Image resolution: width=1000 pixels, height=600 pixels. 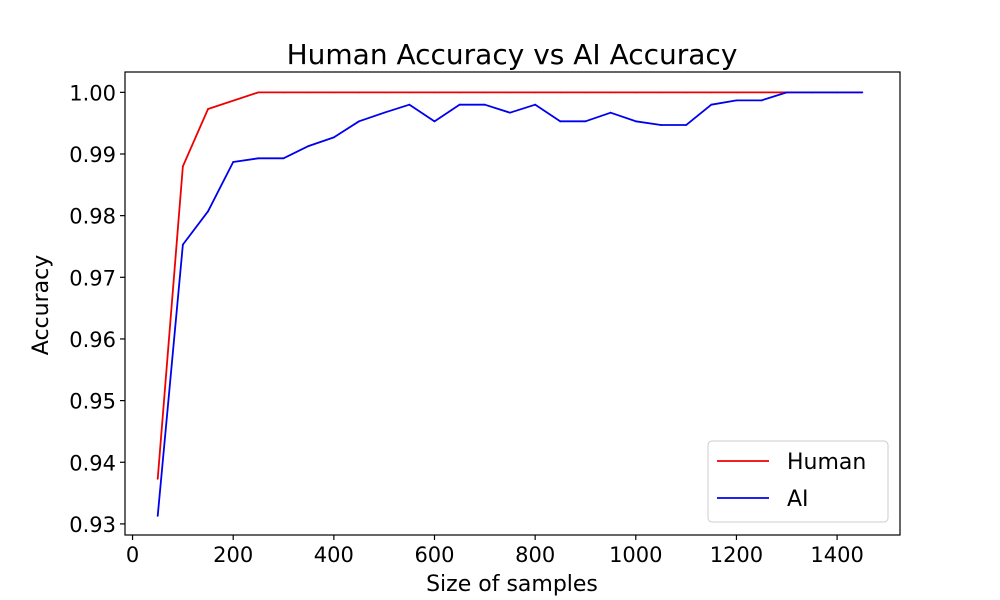 I want to click on x-tick-label: 200, so click(x=233, y=555).